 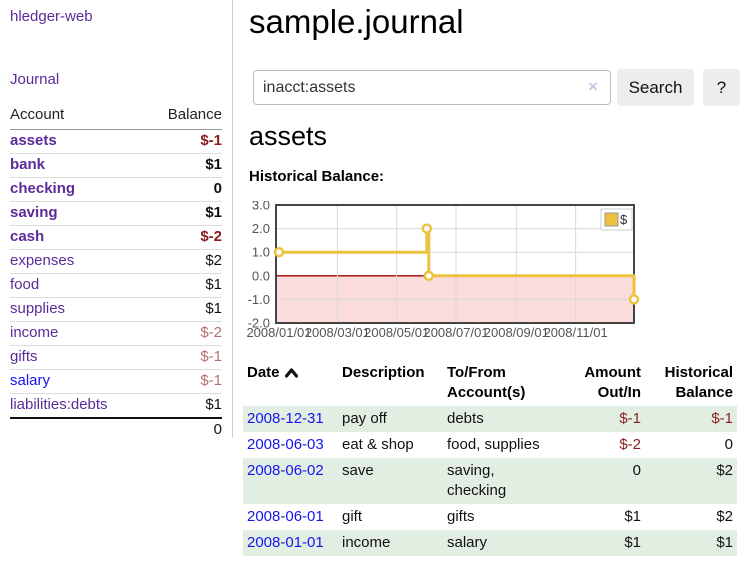 I want to click on transaction-accounts: saving, checking, so click(x=477, y=480).